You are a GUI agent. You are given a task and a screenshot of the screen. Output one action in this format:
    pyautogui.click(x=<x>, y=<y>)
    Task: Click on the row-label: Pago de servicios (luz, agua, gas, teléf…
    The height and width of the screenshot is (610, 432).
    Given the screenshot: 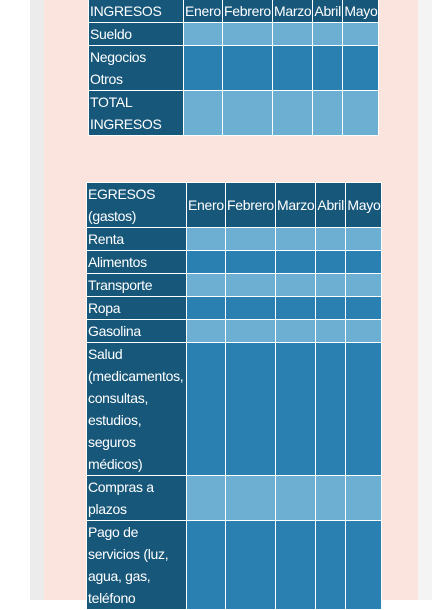 What is the action you would take?
    pyautogui.click(x=136, y=565)
    